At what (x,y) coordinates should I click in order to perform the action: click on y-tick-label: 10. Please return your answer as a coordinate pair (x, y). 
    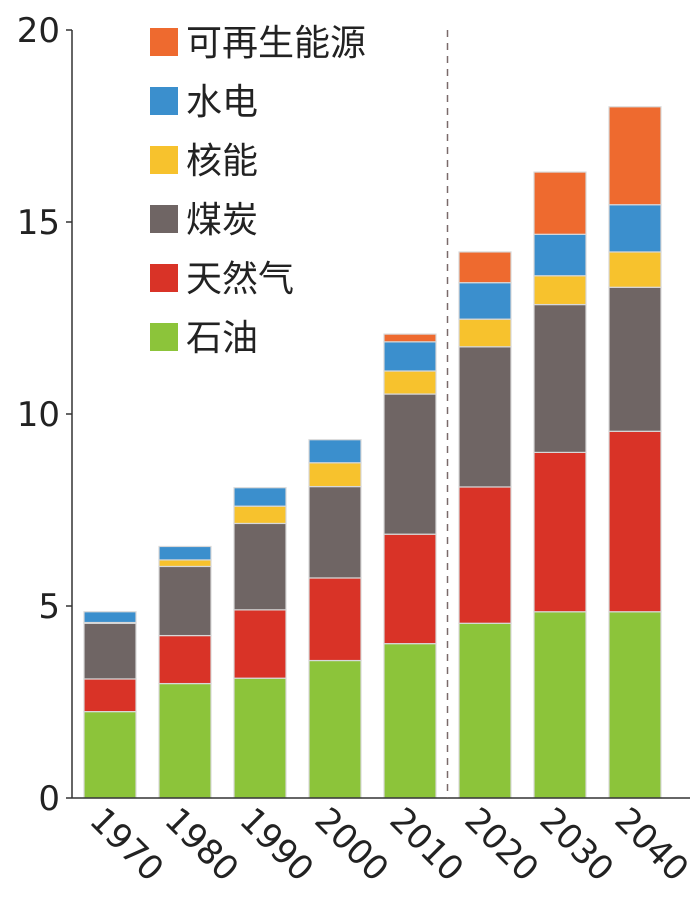
    Looking at the image, I should click on (38, 415).